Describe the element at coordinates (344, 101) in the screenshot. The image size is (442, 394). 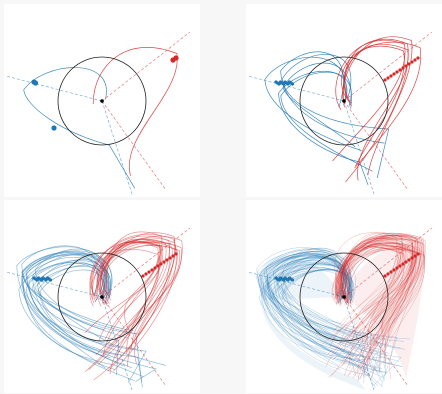
I see `center-point` at that location.